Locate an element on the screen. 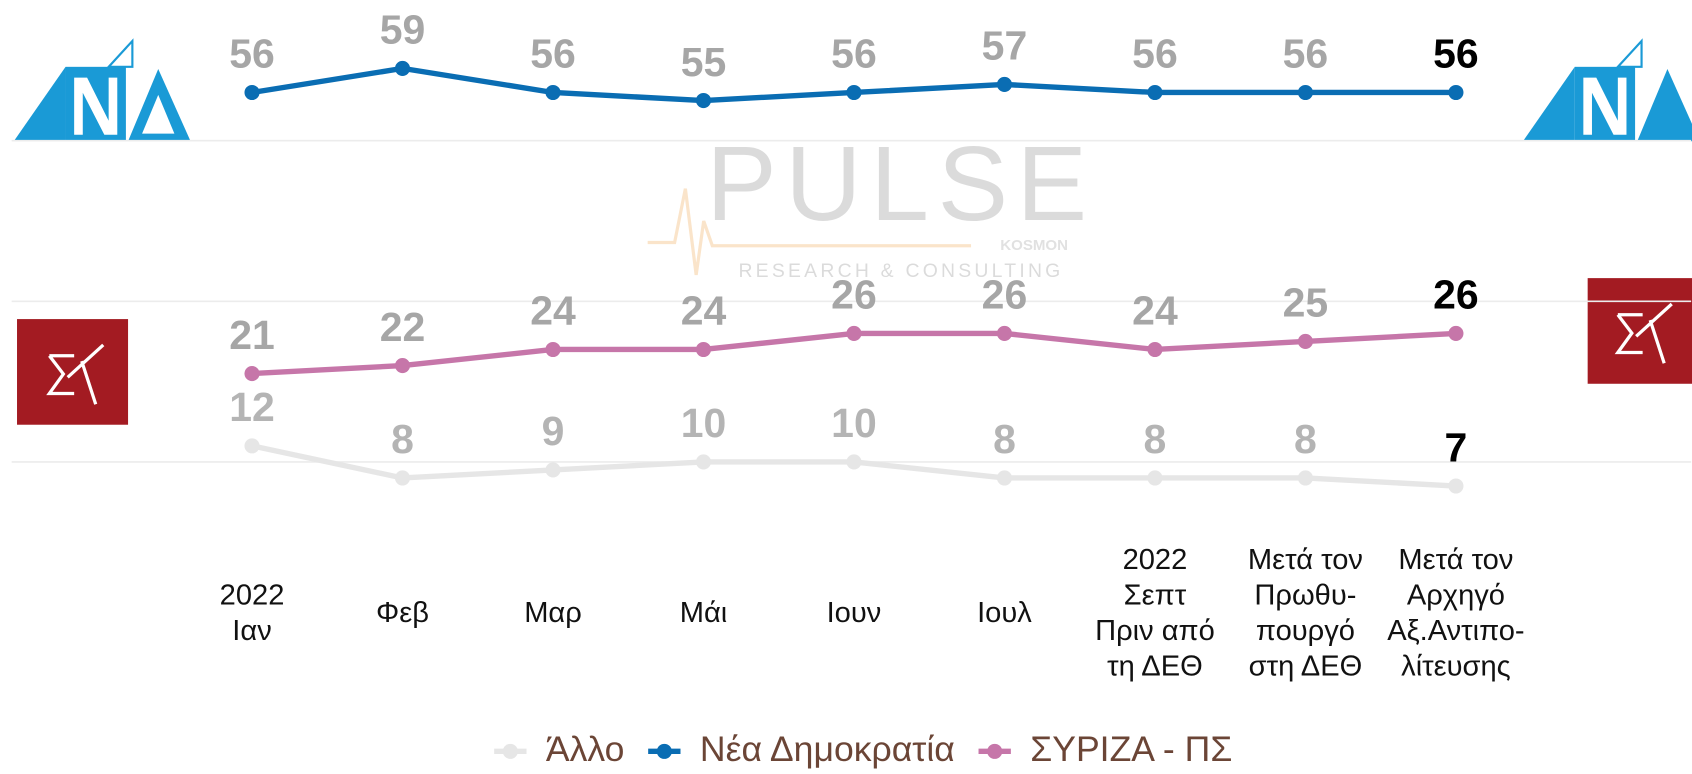 Image resolution: width=1692 pixels, height=774 pixels. data-label: 57 is located at coordinates (1005, 46).